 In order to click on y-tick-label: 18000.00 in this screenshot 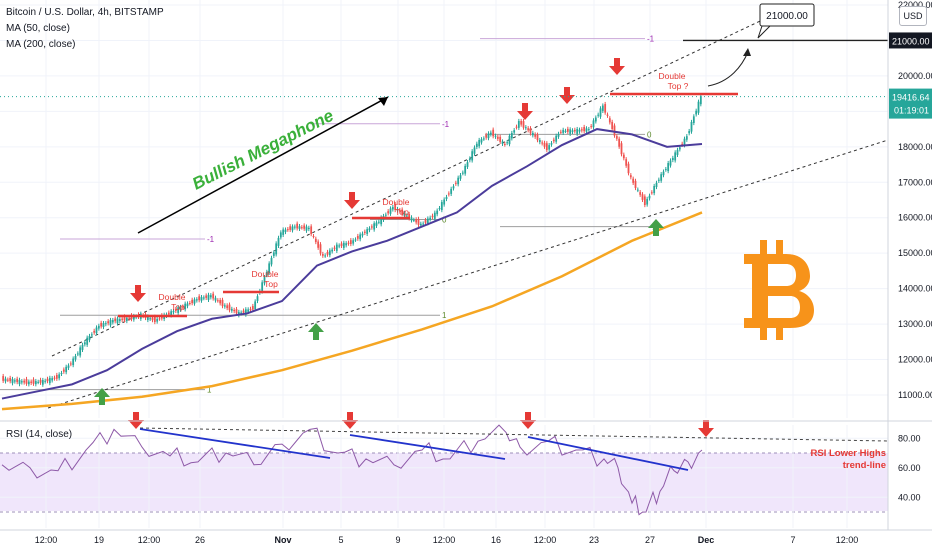, I will do `click(915, 147)`.